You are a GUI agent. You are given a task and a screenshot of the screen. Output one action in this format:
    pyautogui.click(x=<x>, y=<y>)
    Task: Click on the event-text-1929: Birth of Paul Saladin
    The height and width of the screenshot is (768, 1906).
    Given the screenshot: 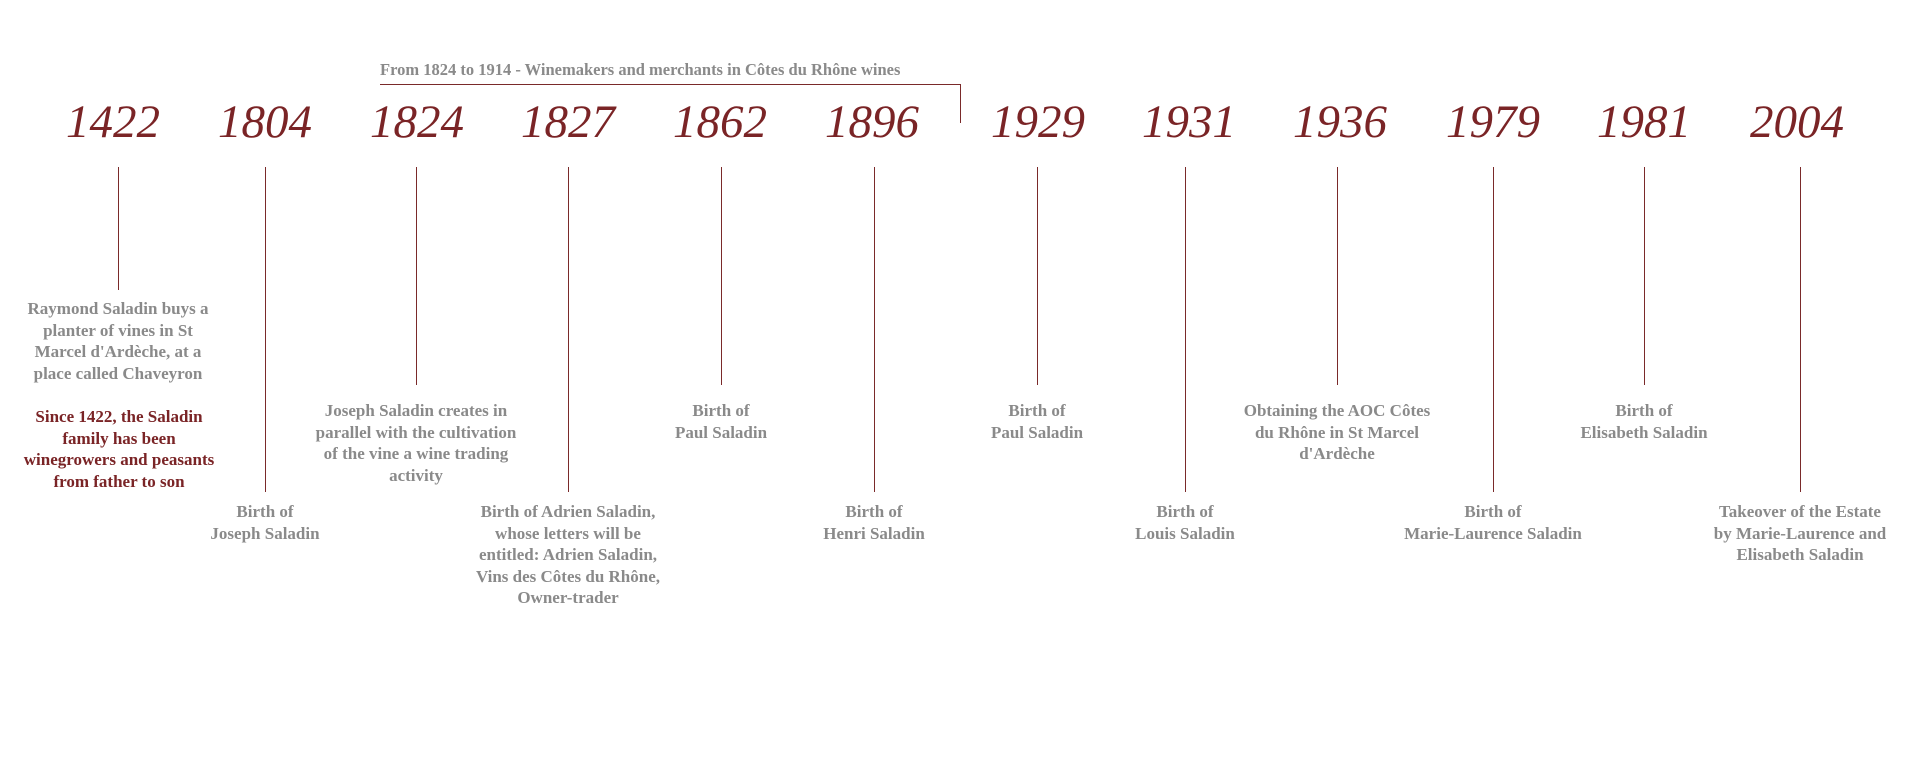 What is the action you would take?
    pyautogui.click(x=1037, y=421)
    